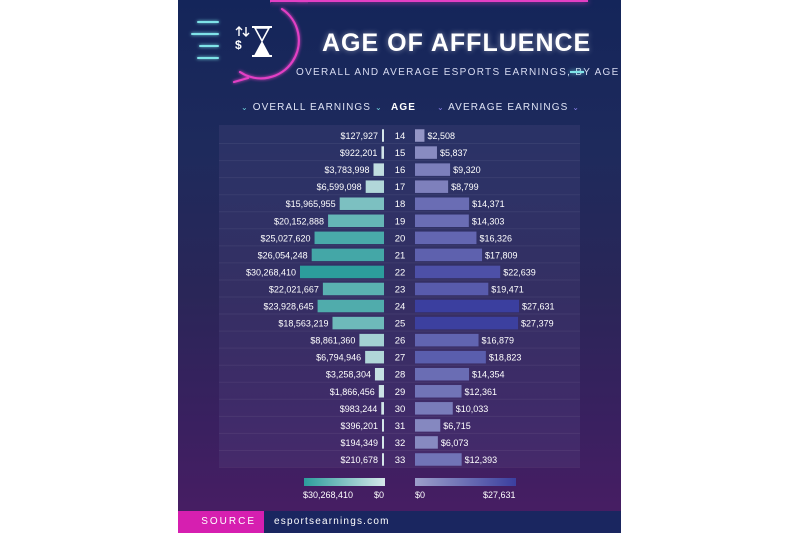 The height and width of the screenshot is (533, 800). I want to click on overall-label: $6,794,946, so click(338, 358).